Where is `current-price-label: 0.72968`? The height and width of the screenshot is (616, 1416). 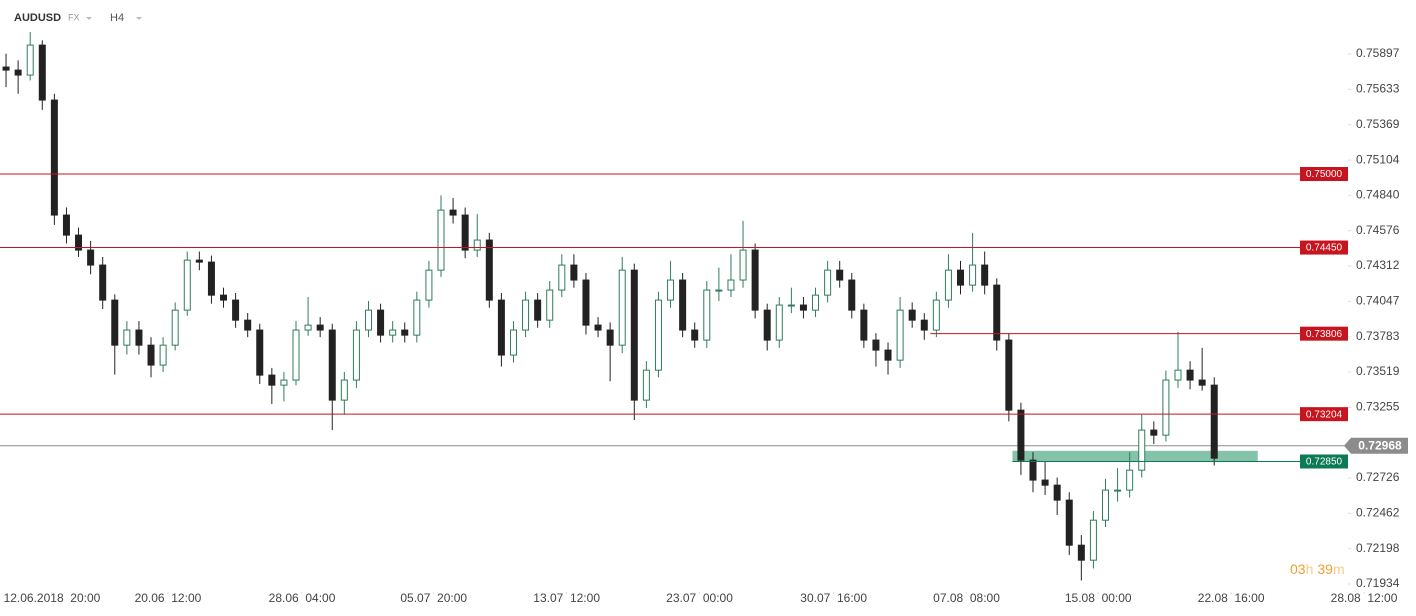
current-price-label: 0.72968 is located at coordinates (1380, 445).